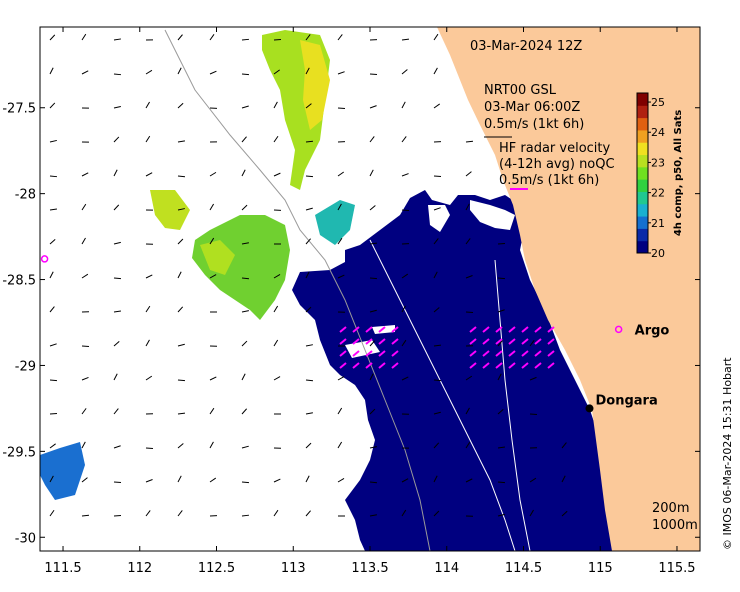 This screenshot has height=592, width=740. What do you see at coordinates (62, 568) in the screenshot?
I see `x-tick-label: 111.5` at bounding box center [62, 568].